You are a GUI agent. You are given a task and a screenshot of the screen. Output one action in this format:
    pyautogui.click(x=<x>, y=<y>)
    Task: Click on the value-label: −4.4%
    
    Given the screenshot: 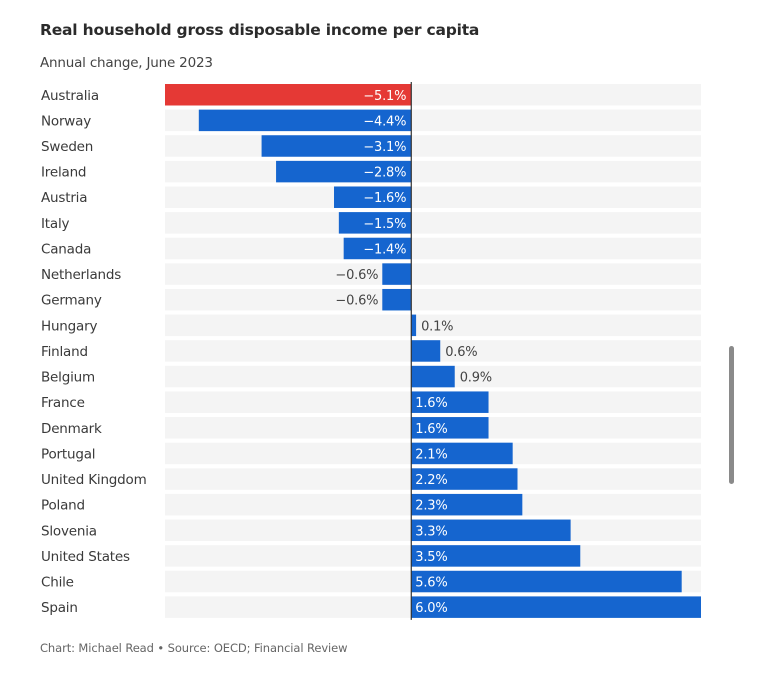 What is the action you would take?
    pyautogui.click(x=384, y=121)
    